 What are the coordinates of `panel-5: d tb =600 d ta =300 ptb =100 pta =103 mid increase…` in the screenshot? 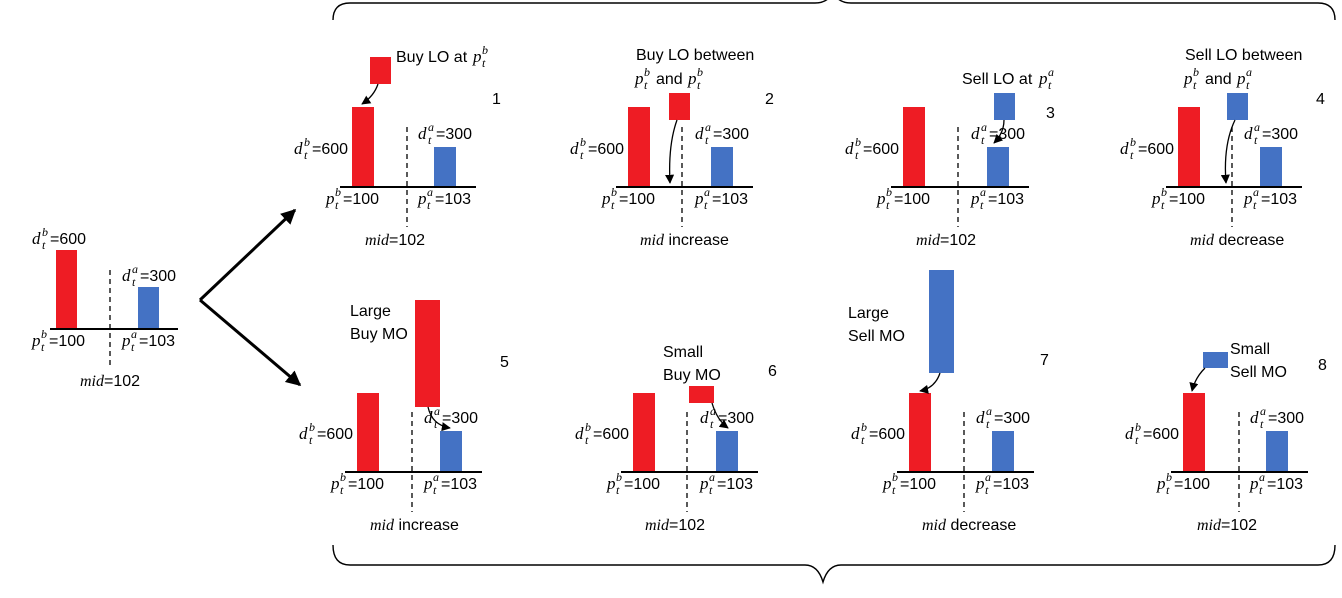 It's located at (404, 417).